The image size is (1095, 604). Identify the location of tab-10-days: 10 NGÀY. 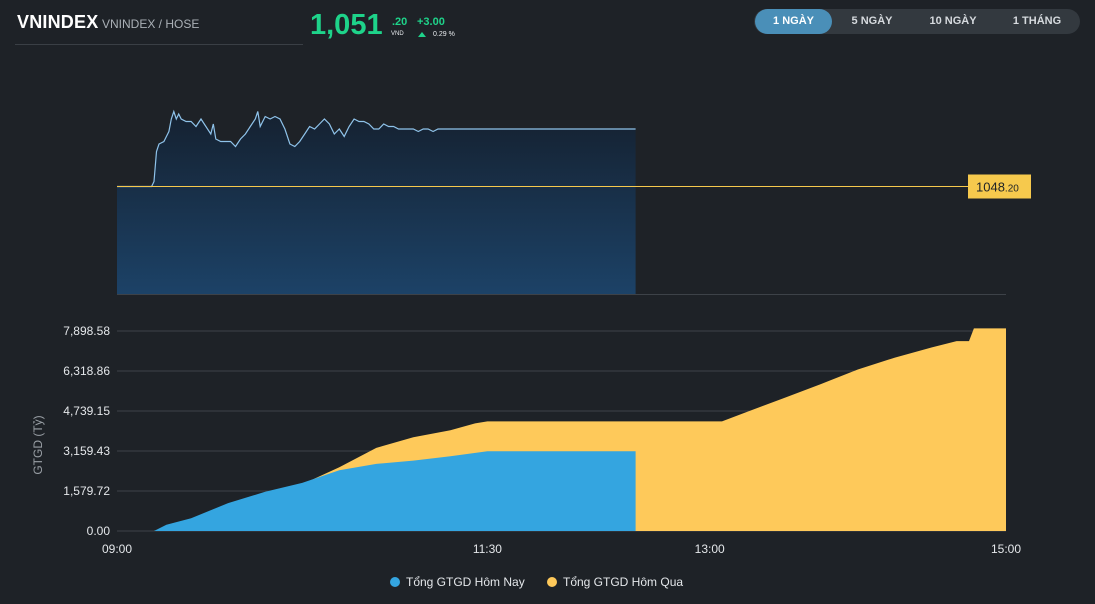
(953, 21).